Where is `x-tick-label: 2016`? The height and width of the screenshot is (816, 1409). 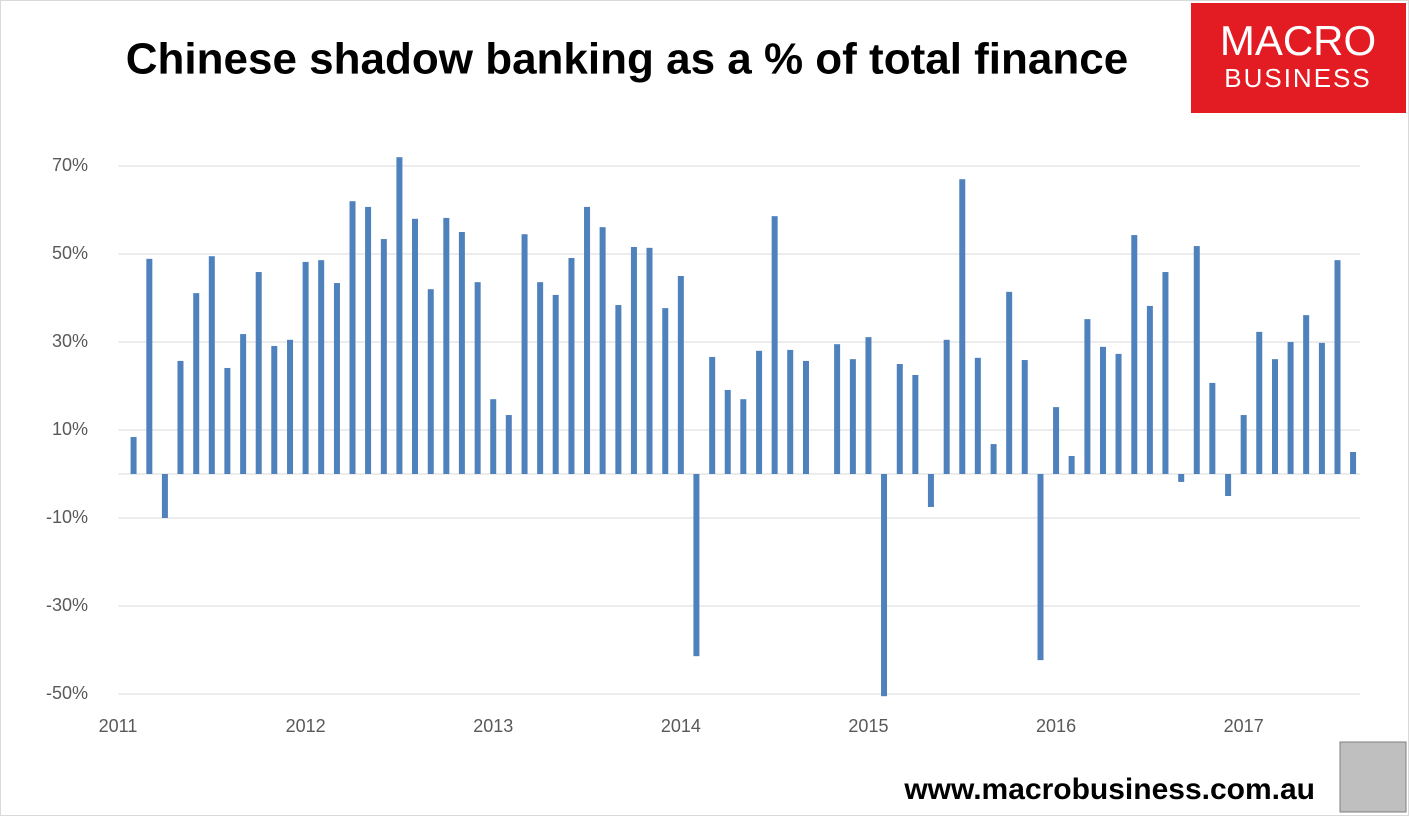
x-tick-label: 2016 is located at coordinates (1056, 726).